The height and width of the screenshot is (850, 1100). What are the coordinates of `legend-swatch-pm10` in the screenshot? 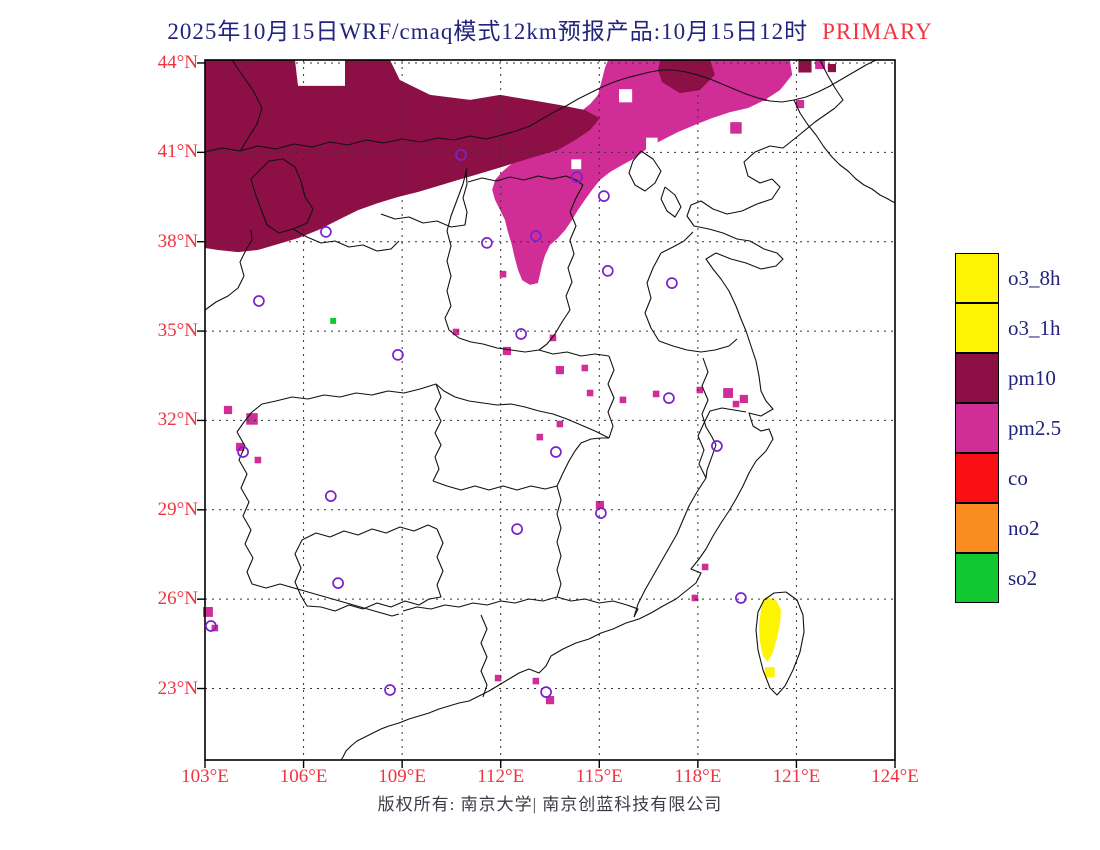 It's located at (977, 377).